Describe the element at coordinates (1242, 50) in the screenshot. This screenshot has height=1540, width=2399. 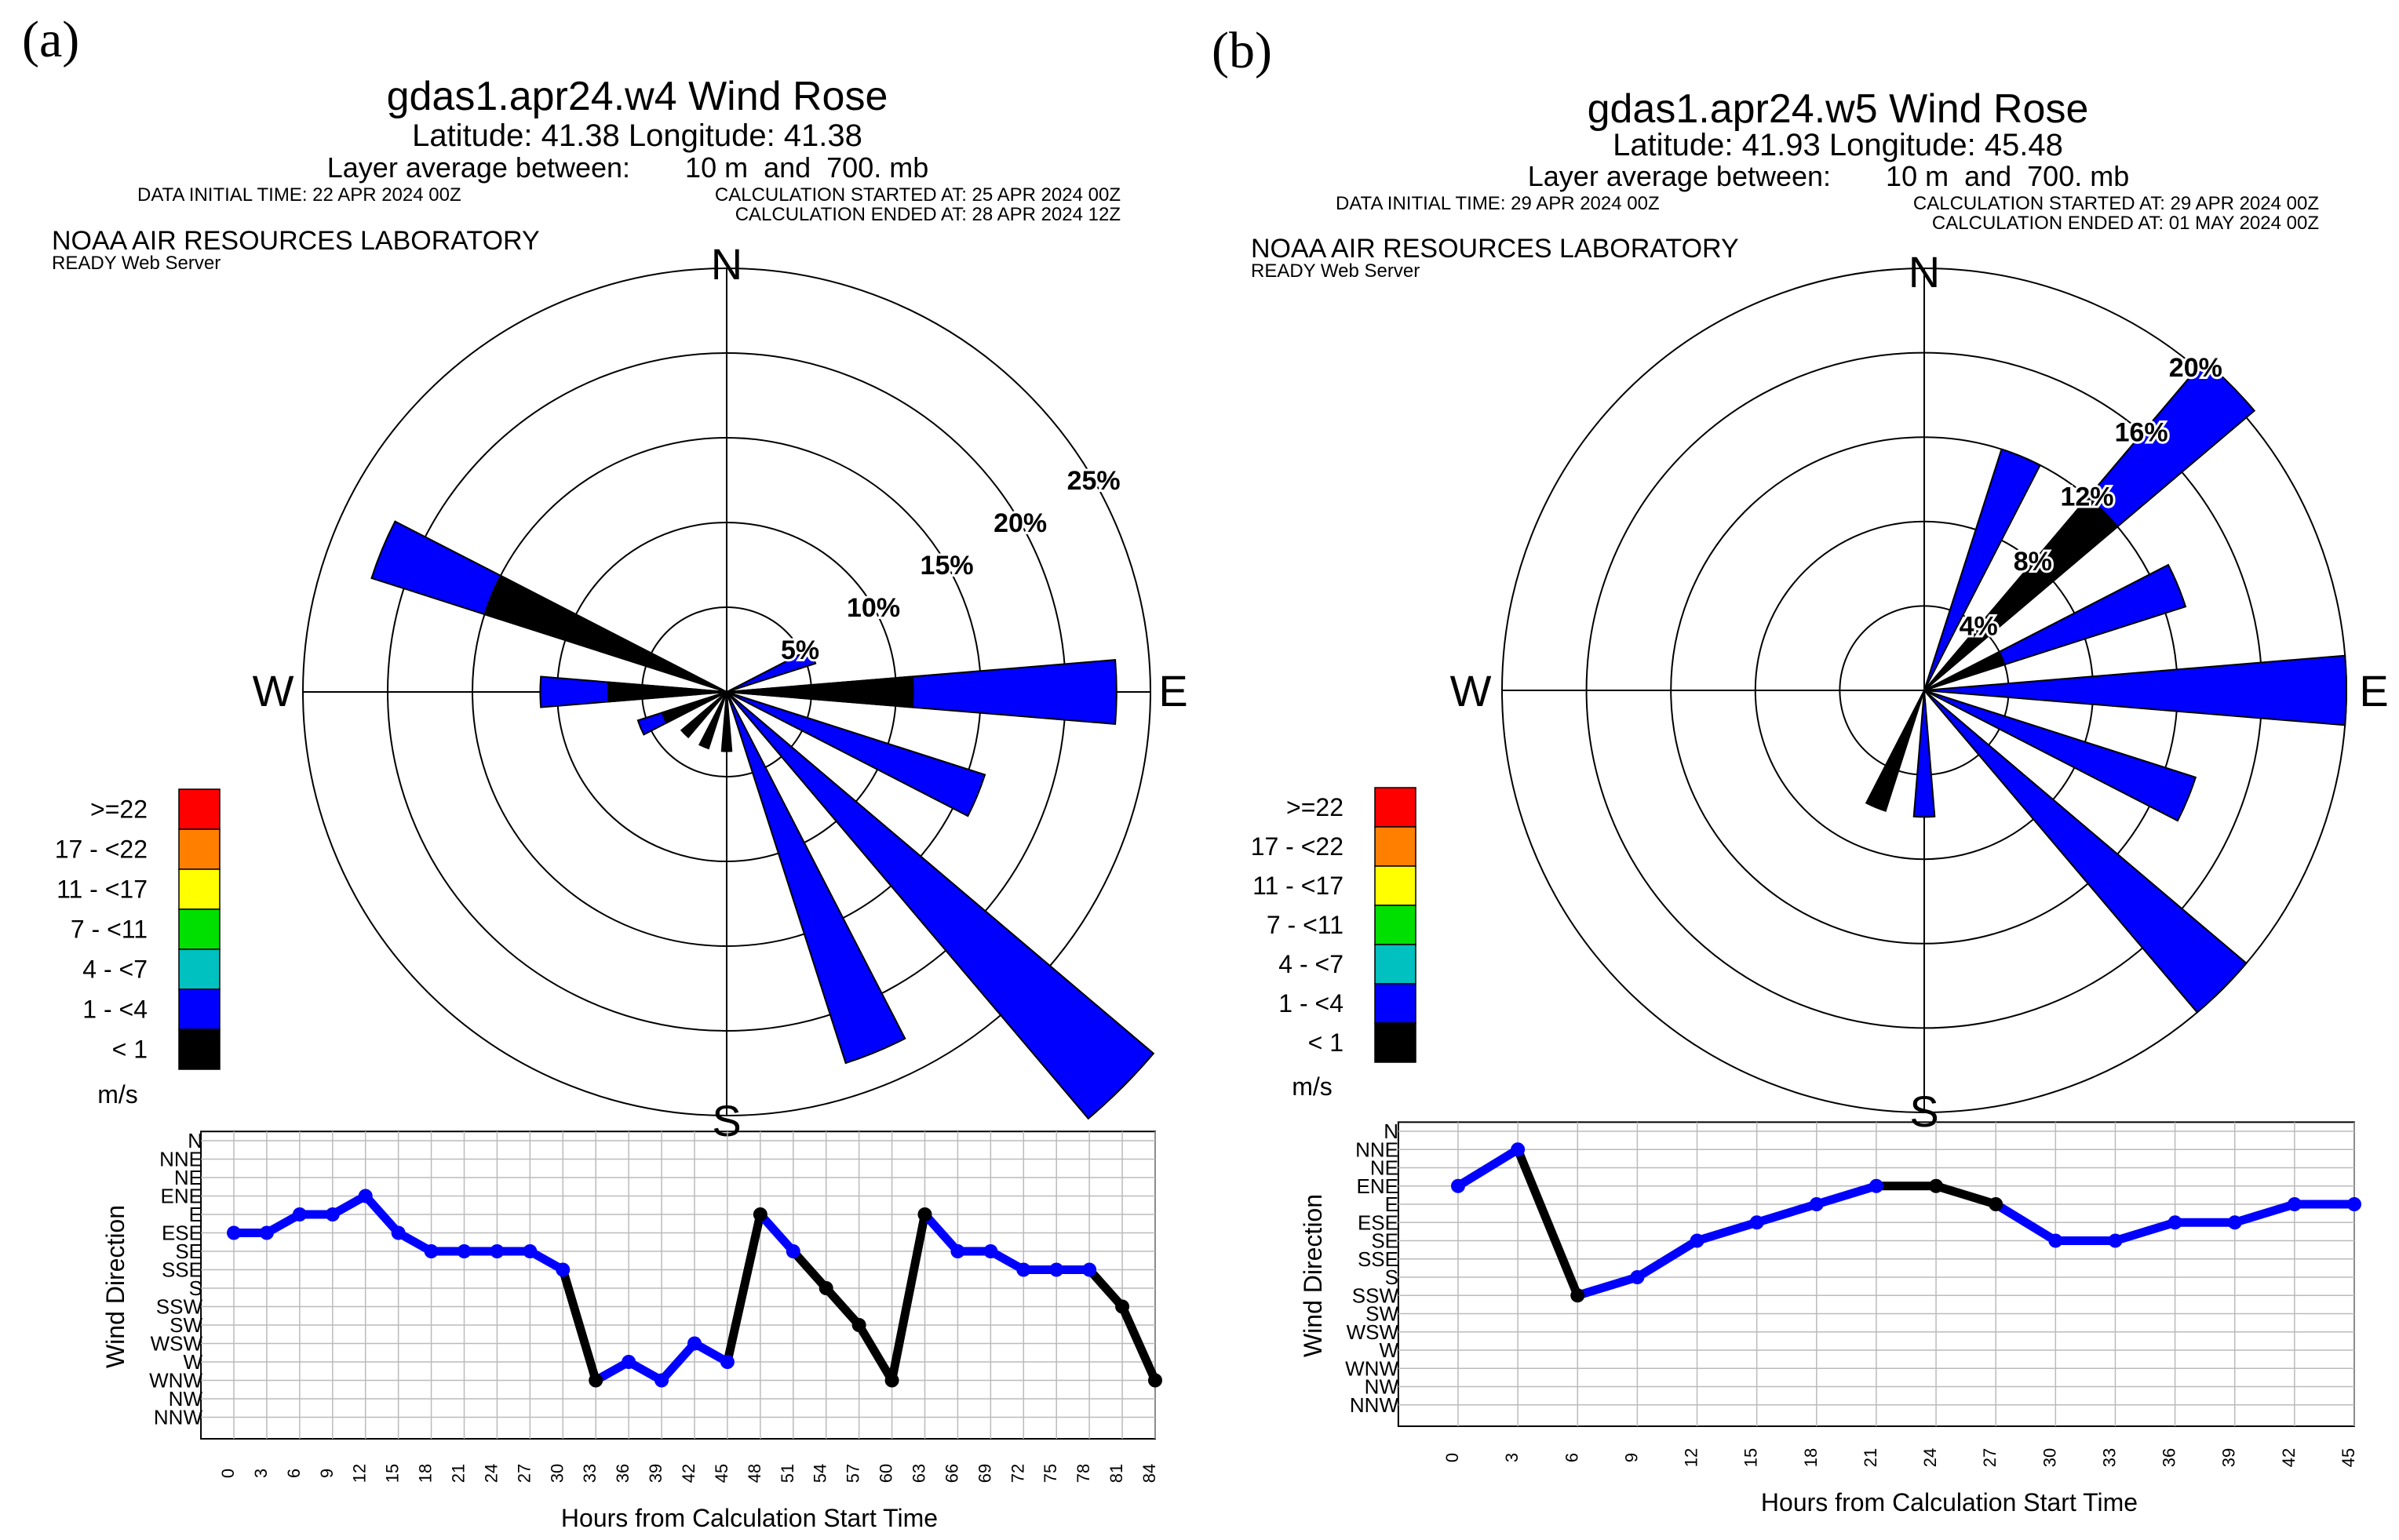
I see `panel-b-tag: (b)` at that location.